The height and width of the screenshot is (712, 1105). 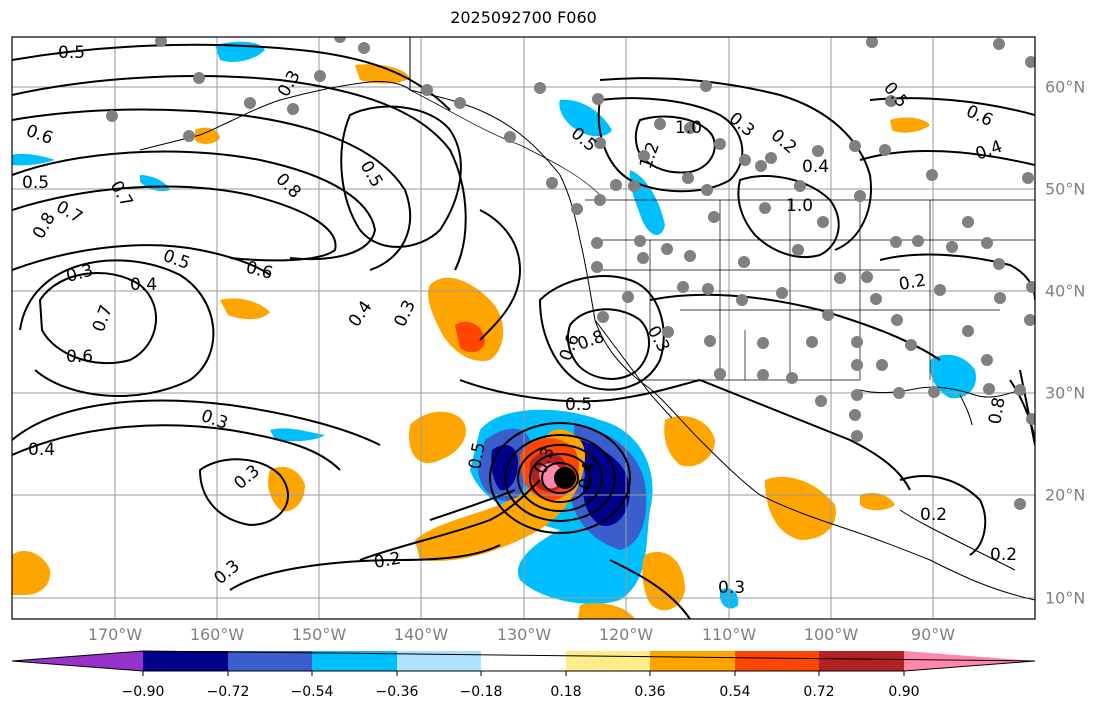 I want to click on latitude-label: 60°N, so click(x=1065, y=87).